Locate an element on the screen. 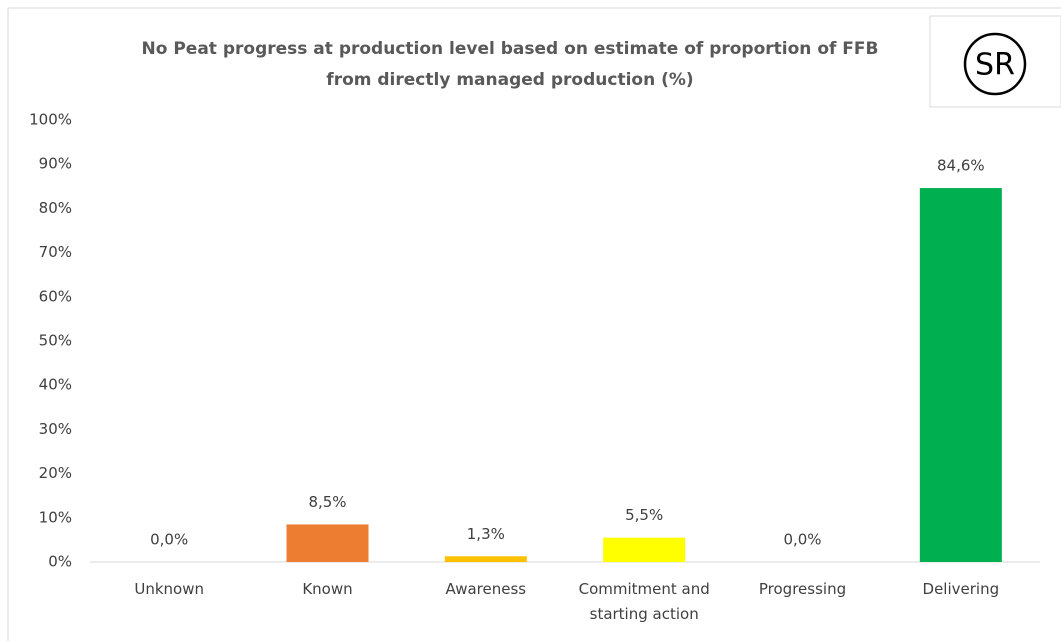  logo-box is located at coordinates (995, 61).